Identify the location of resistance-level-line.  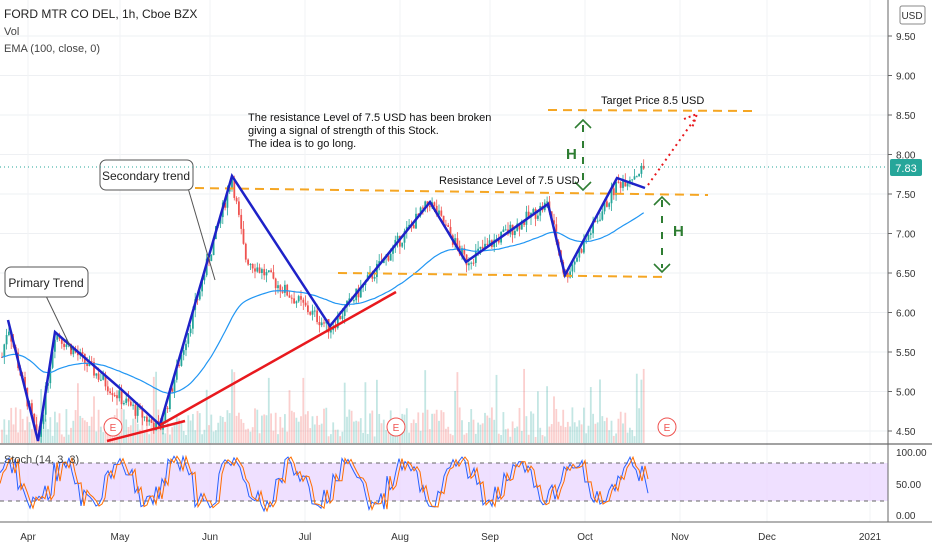
(451, 191).